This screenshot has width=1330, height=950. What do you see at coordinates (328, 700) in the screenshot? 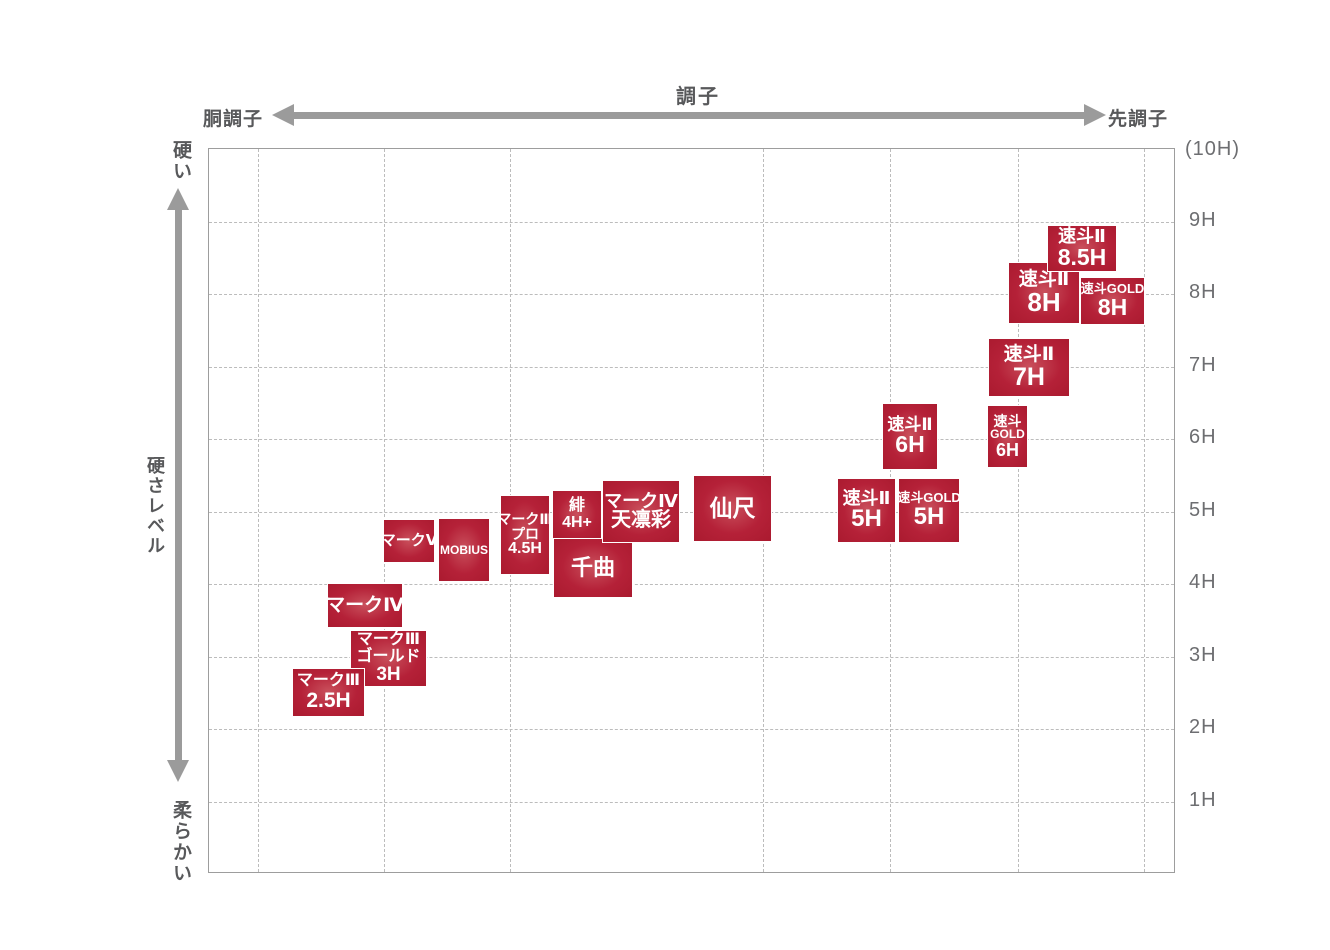
I see `product-box-label: 2.5H` at bounding box center [328, 700].